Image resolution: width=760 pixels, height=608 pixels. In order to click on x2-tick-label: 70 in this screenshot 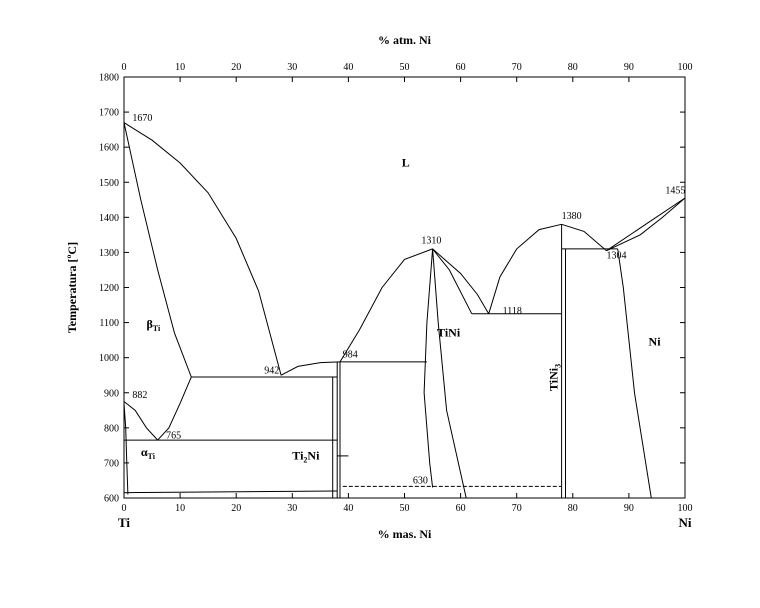, I will do `click(517, 67)`.